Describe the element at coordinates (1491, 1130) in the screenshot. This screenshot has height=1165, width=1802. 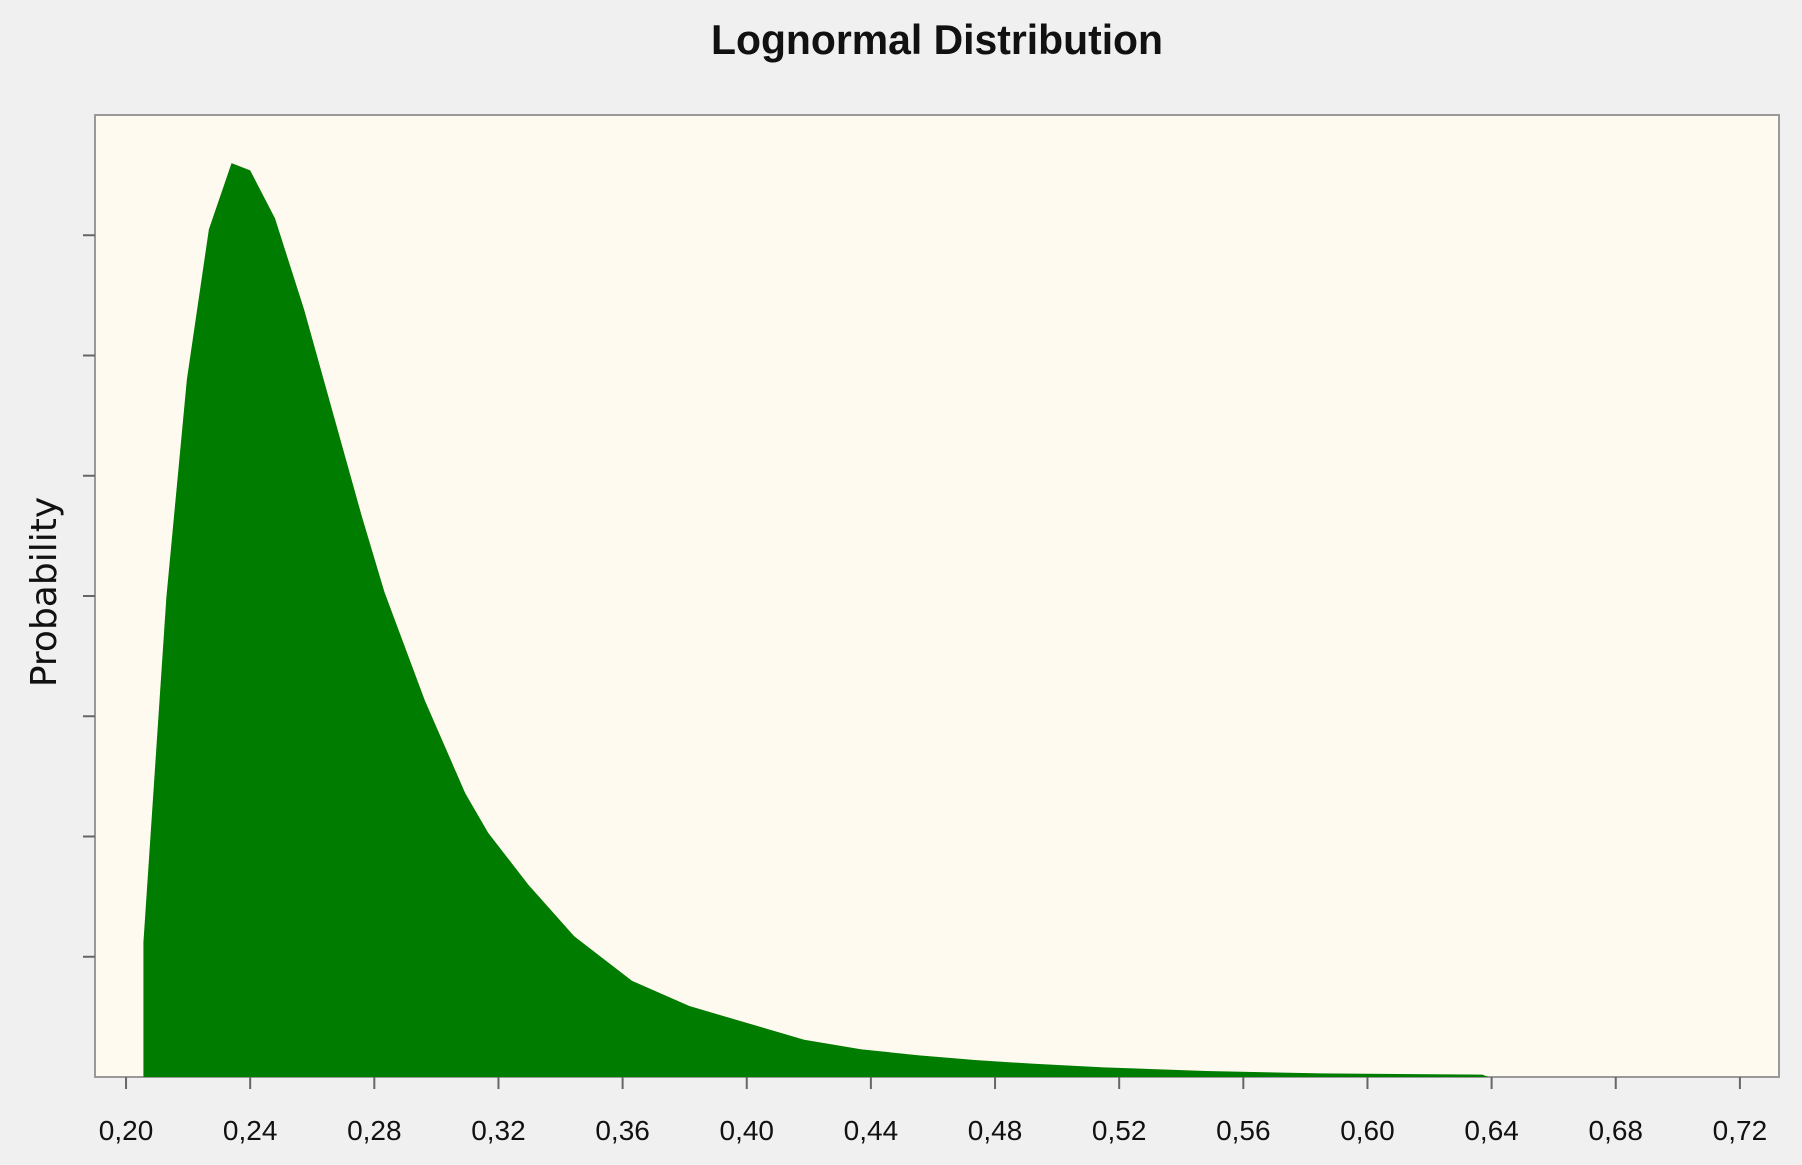
I see `x-tick-label: 0,64` at that location.